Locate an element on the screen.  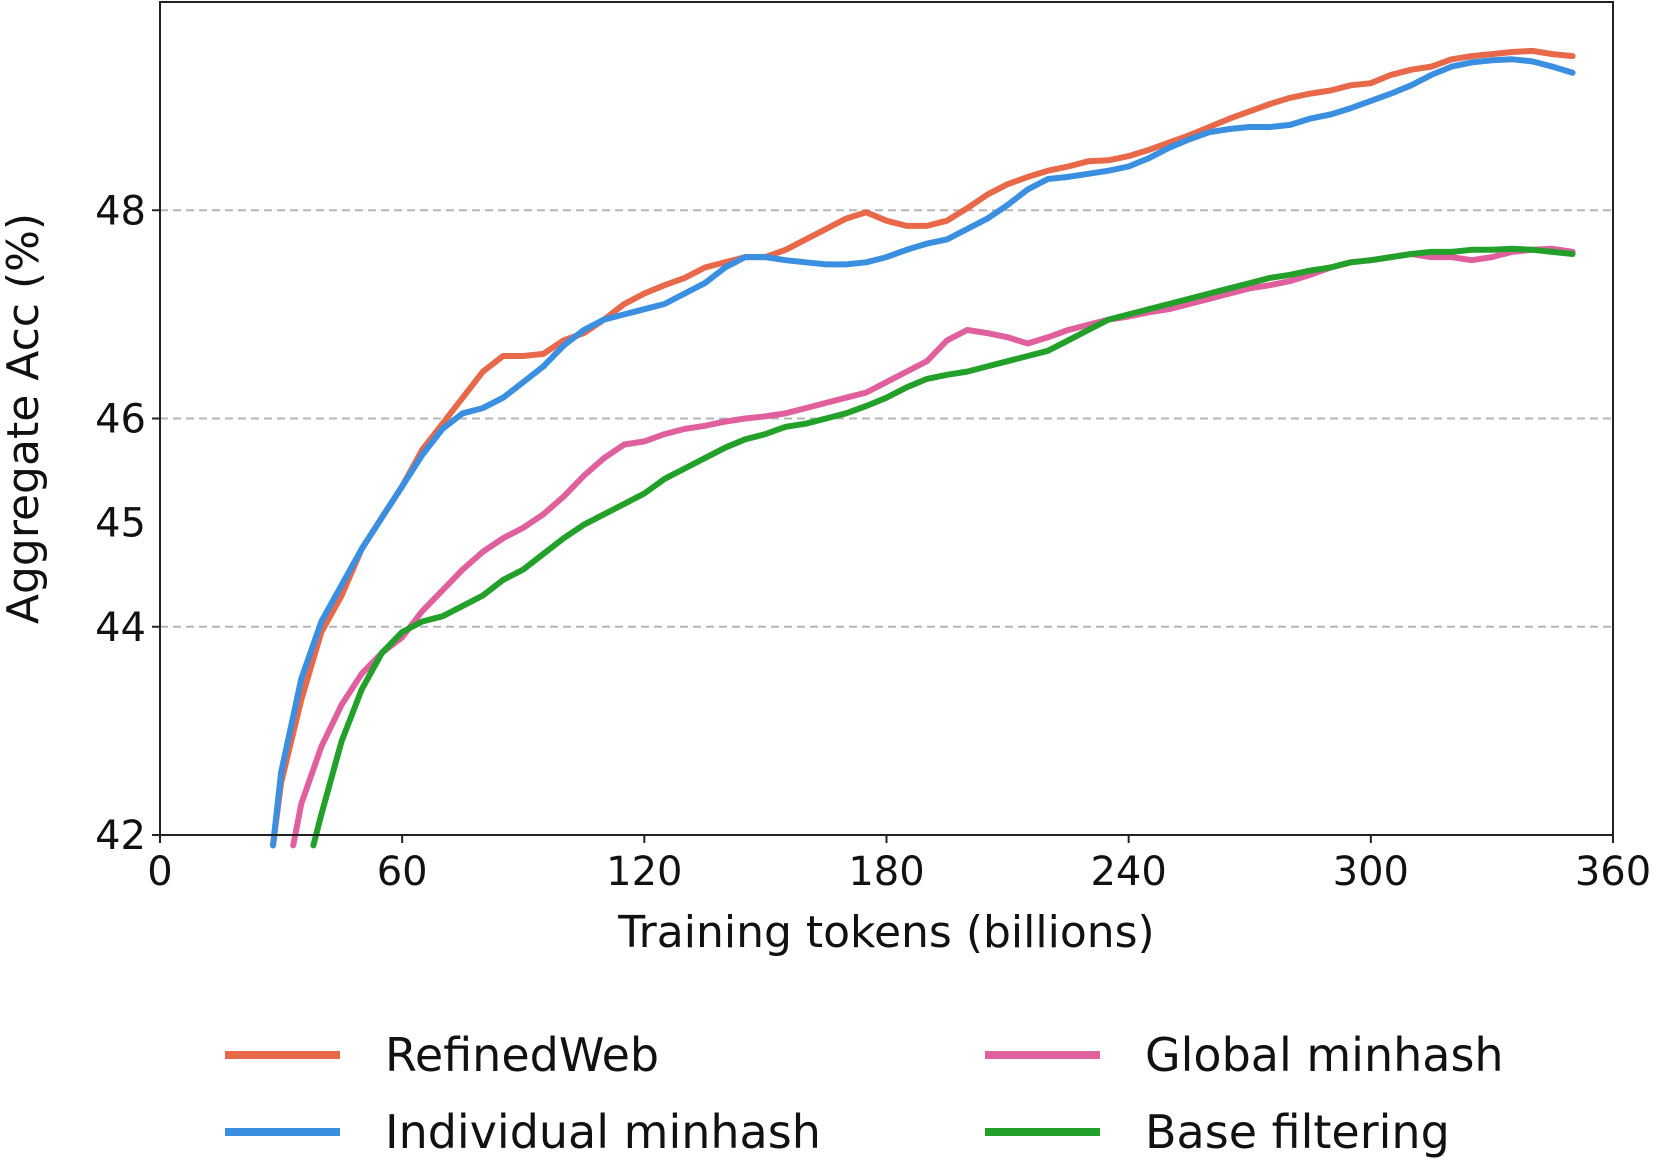
legend-label: Global minhash is located at coordinates (1324, 1055).